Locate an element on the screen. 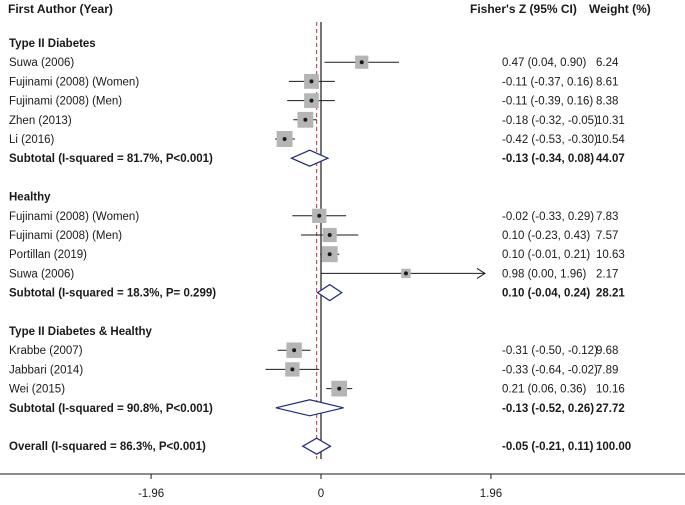 The width and height of the screenshot is (685, 505). header-study: First Author (Year) is located at coordinates (60, 9).